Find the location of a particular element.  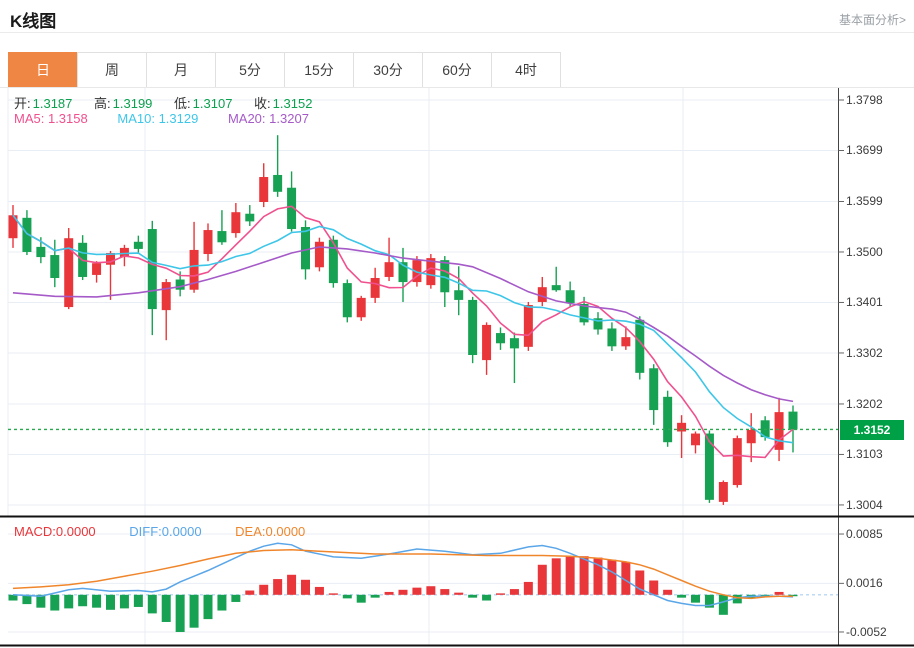

tab-30min: 30分 is located at coordinates (388, 70).